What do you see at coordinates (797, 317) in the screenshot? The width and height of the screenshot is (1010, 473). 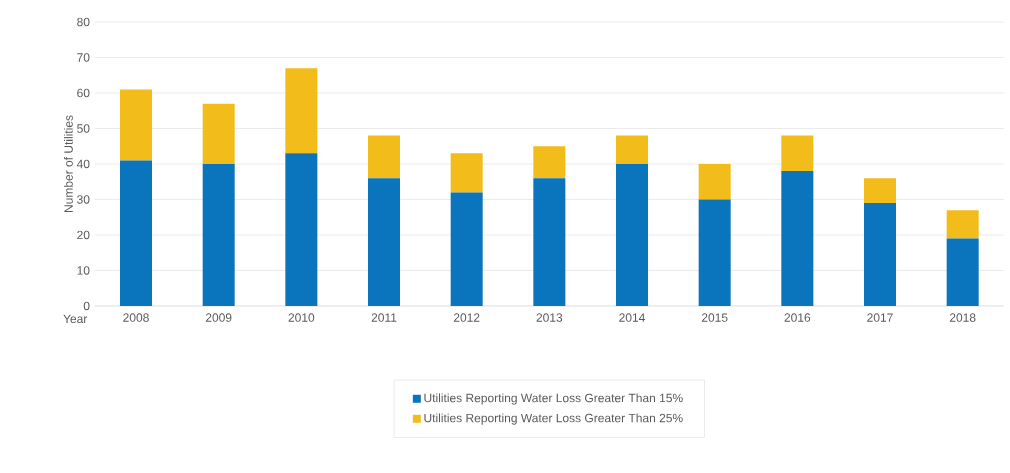 I see `x-tick-label: 2016` at bounding box center [797, 317].